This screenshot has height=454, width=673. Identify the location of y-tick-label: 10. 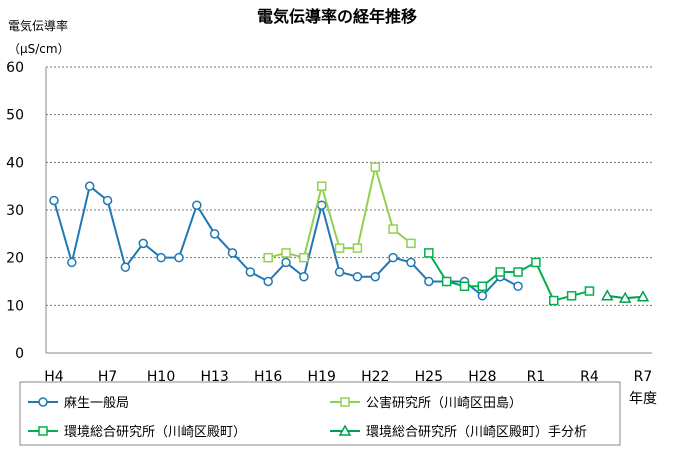
(15, 306).